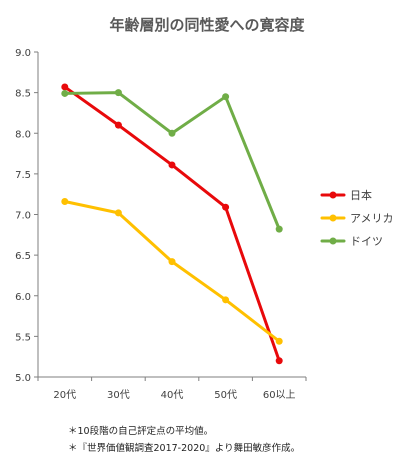 This screenshot has width=414, height=471. I want to click on footnote-scale: ＊10段階の自己評定点の平均値。, so click(141, 431).